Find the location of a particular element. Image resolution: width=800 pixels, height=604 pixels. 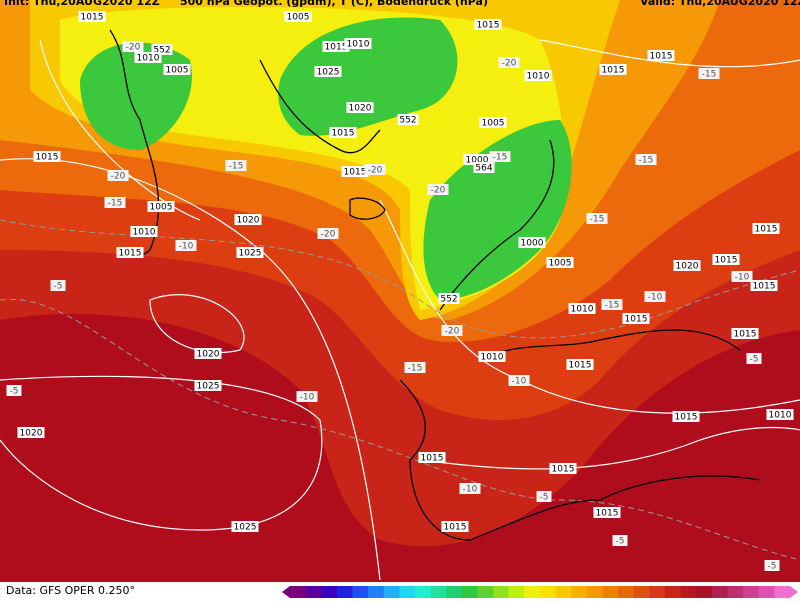

data-source: Data: GFS OPER 0.250° is located at coordinates (70, 590).